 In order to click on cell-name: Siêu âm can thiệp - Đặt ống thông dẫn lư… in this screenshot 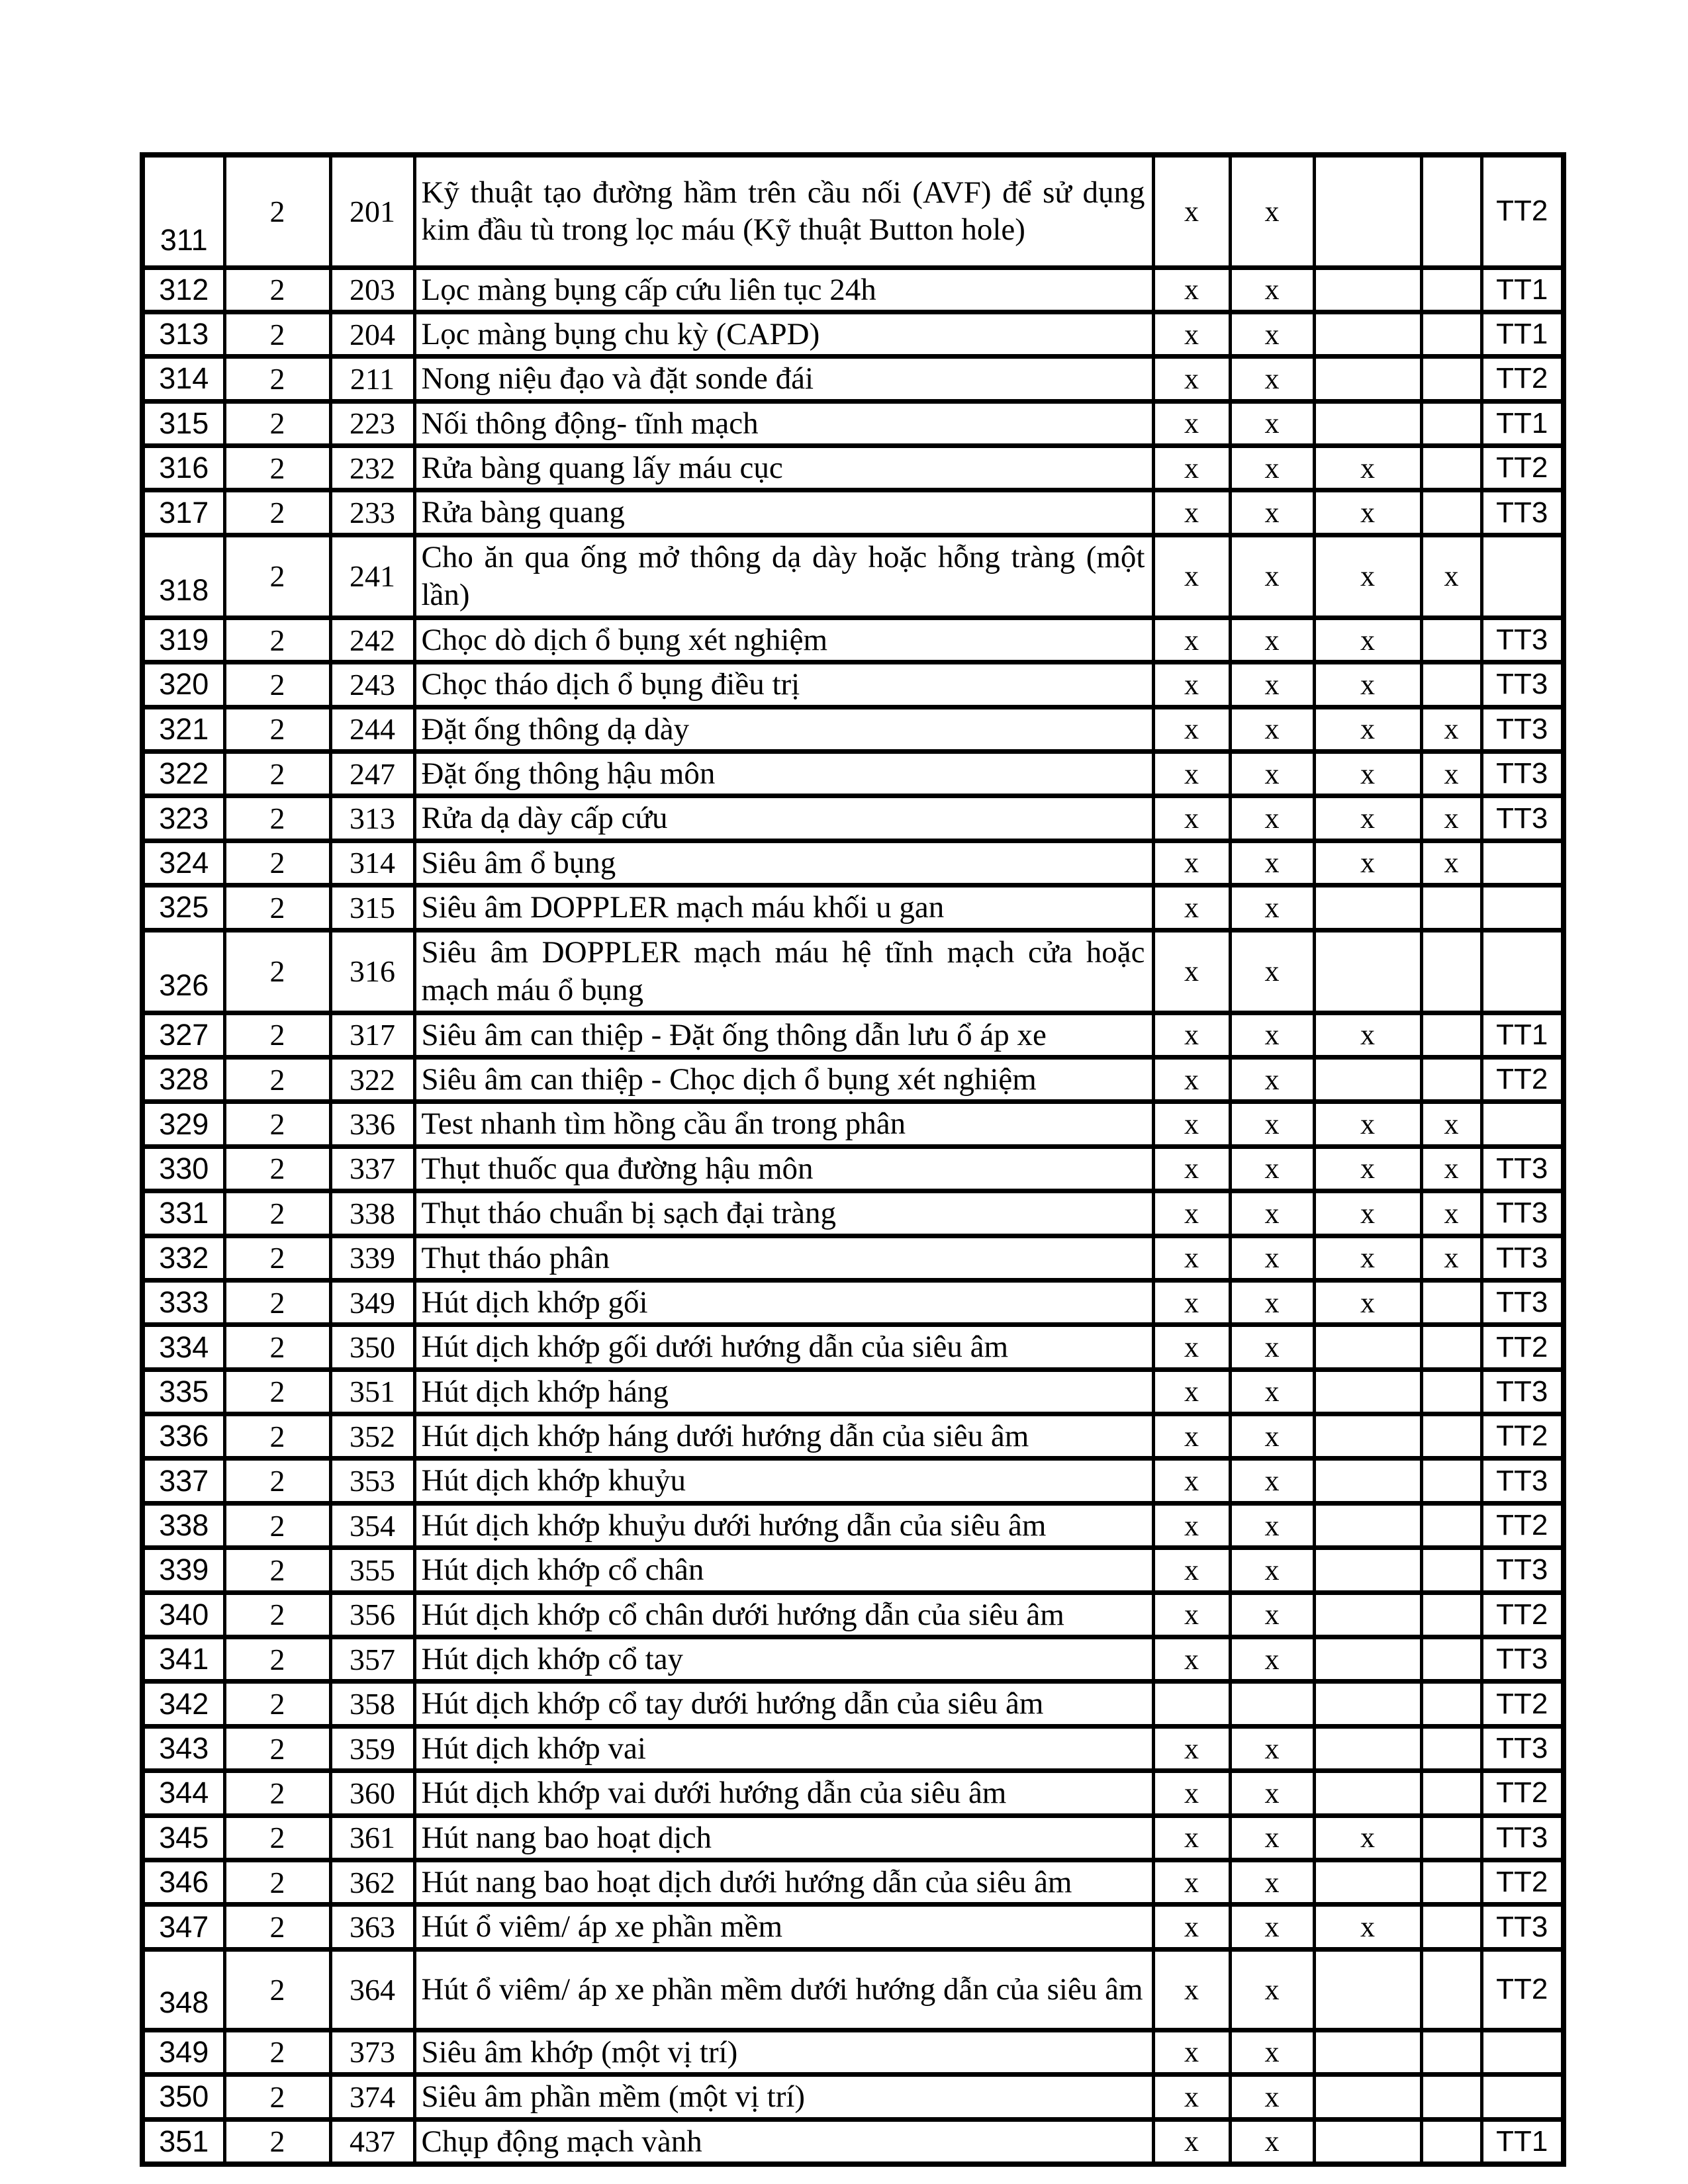, I will do `click(783, 1035)`.